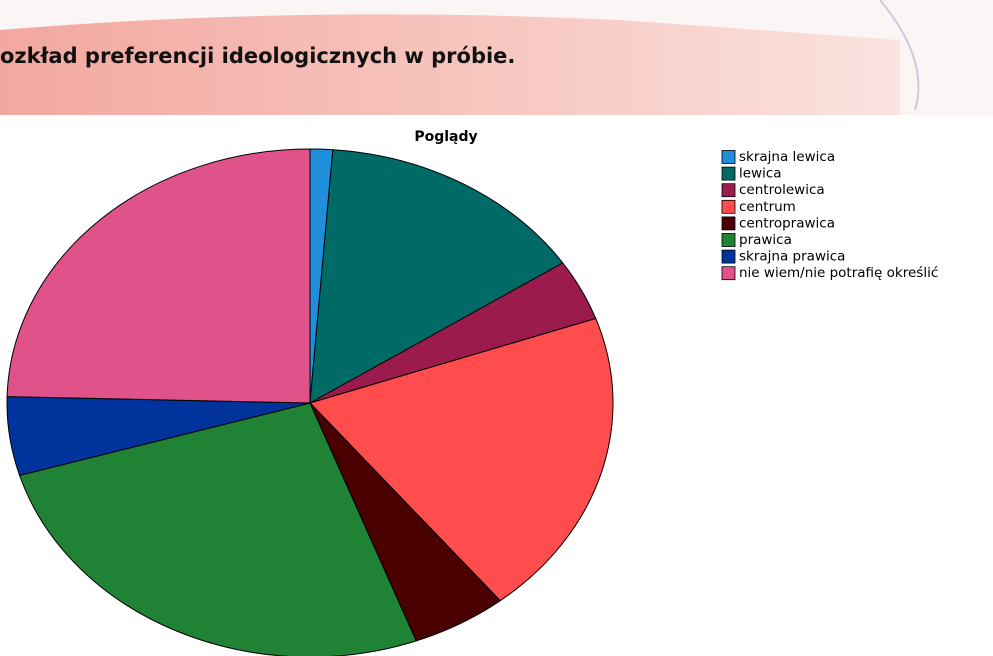 The height and width of the screenshot is (656, 993). I want to click on header-band, so click(450, 64).